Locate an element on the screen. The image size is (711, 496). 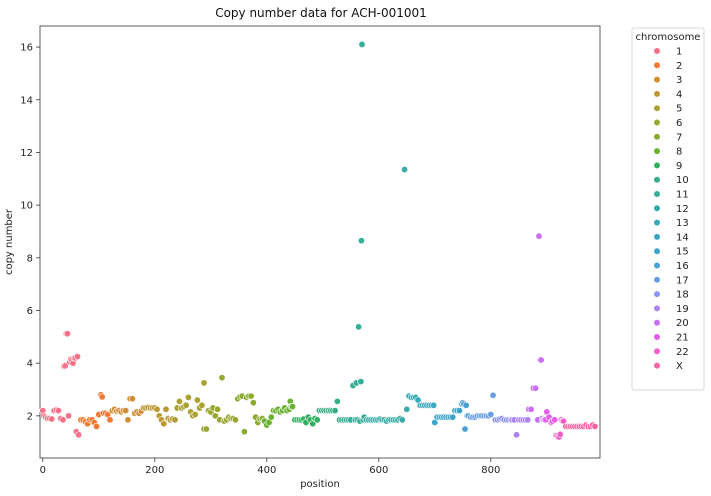
y-tick-label: 10 is located at coordinates (26, 206).